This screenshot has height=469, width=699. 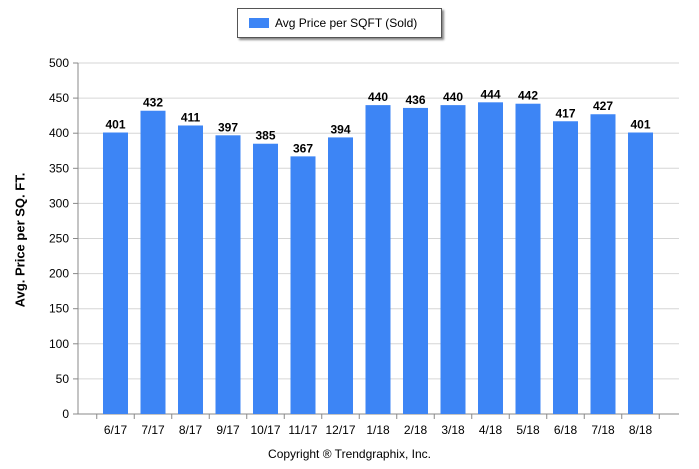 I want to click on x-tick-label: 8/17, so click(x=191, y=430).